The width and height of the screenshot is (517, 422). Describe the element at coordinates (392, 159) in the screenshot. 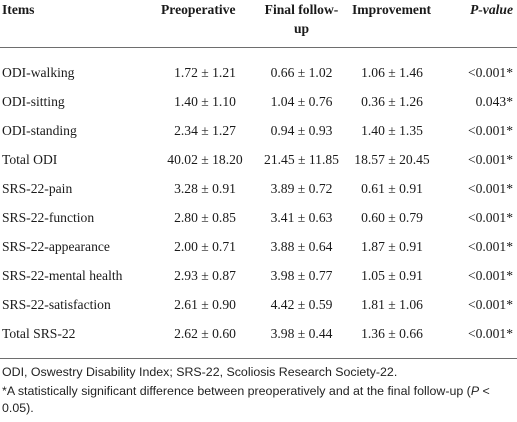

I see `row-improvement: 18.57 ± 20.45` at that location.